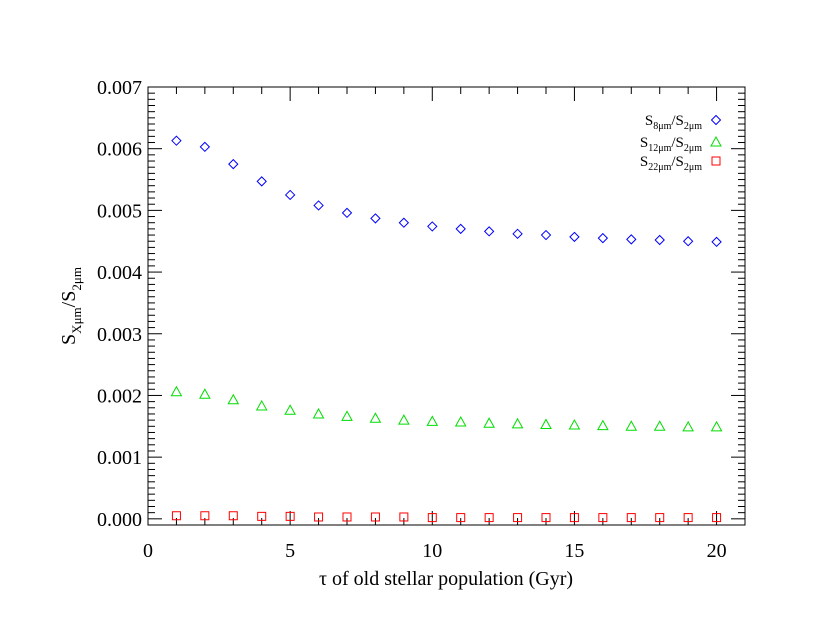 The width and height of the screenshot is (830, 642). What do you see at coordinates (119, 520) in the screenshot?
I see `y-tick-label: 0.000` at bounding box center [119, 520].